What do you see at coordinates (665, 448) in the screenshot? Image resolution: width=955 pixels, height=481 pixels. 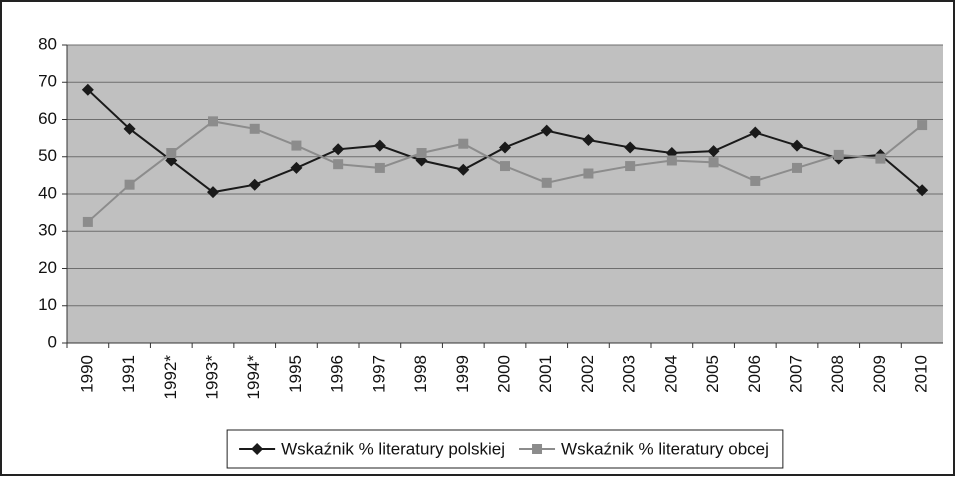 I see `legend-label: Wskaźnik % literatury obcej` at bounding box center [665, 448].